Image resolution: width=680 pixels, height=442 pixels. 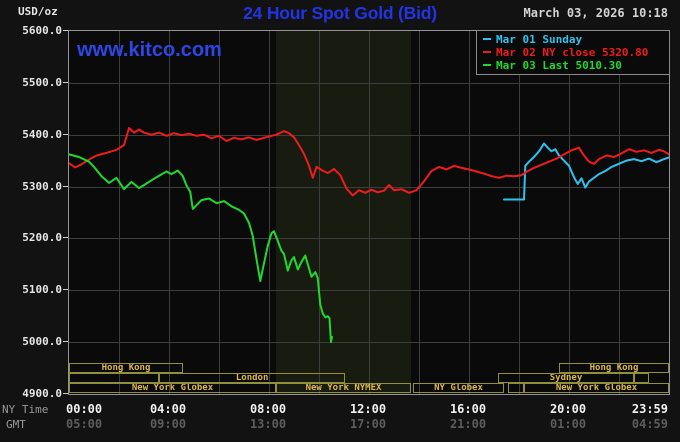 What do you see at coordinates (42, 238) in the screenshot?
I see `y-axis-tick-label: 5200.0` at bounding box center [42, 238].